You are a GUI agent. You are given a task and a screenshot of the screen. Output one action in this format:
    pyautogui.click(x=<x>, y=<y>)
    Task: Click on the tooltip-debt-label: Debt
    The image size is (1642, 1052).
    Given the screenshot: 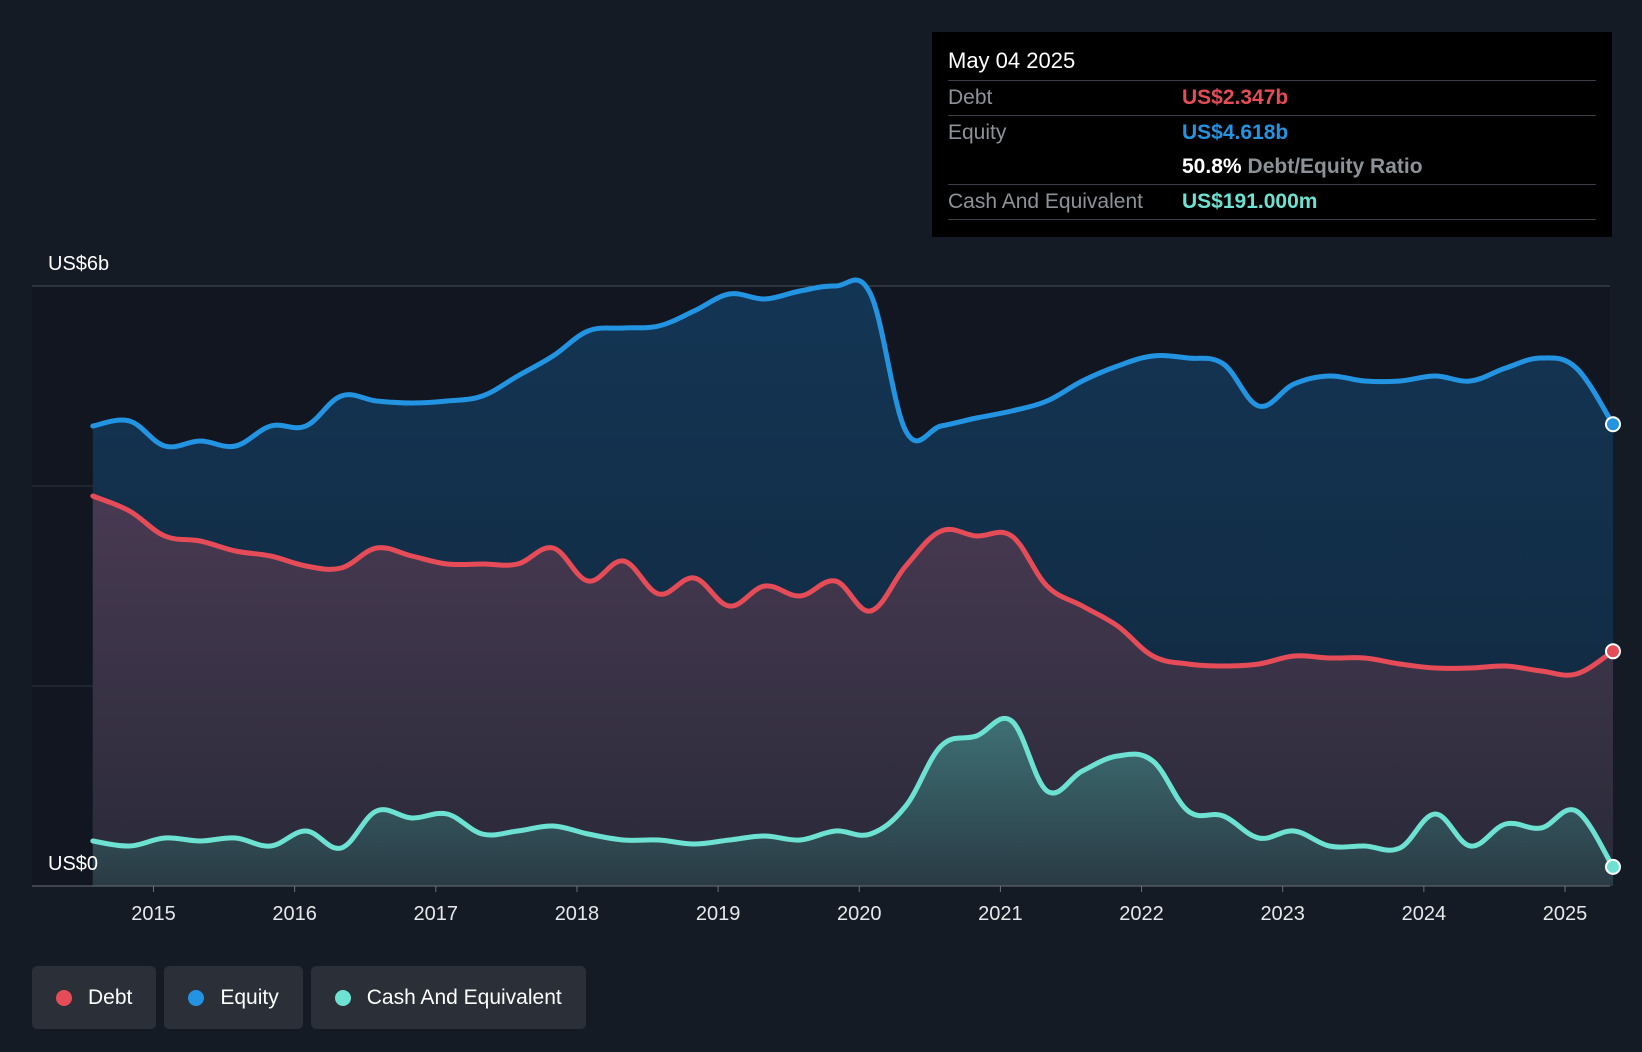 What is the action you would take?
    pyautogui.click(x=970, y=97)
    